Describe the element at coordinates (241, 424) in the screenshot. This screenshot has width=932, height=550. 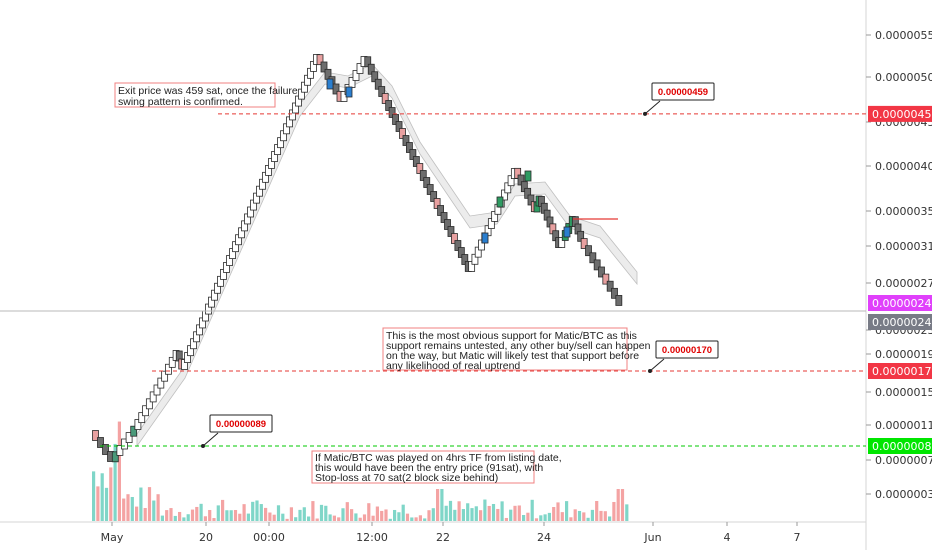
I see `callout-label: 0.00000089` at that location.